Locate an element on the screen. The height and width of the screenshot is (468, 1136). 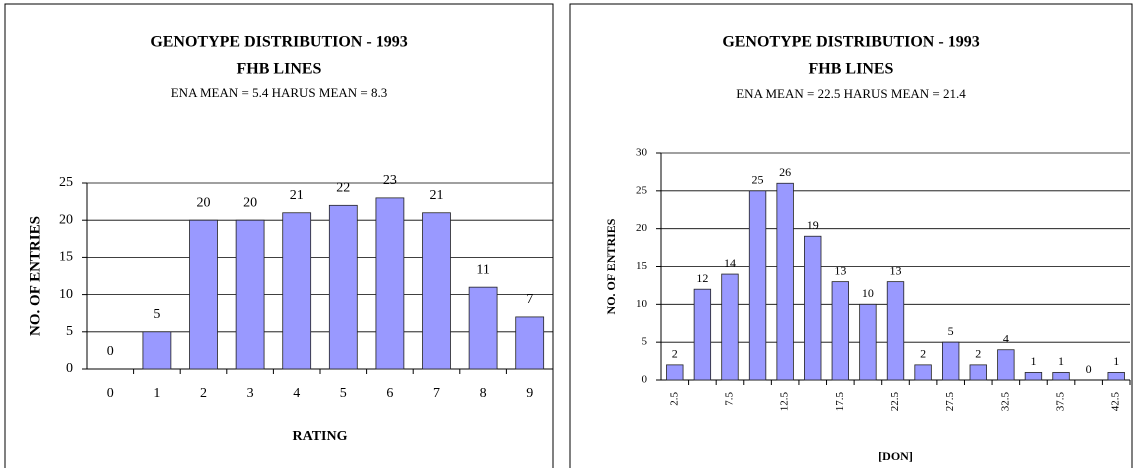
x-axis-label: [DON] is located at coordinates (895, 456).